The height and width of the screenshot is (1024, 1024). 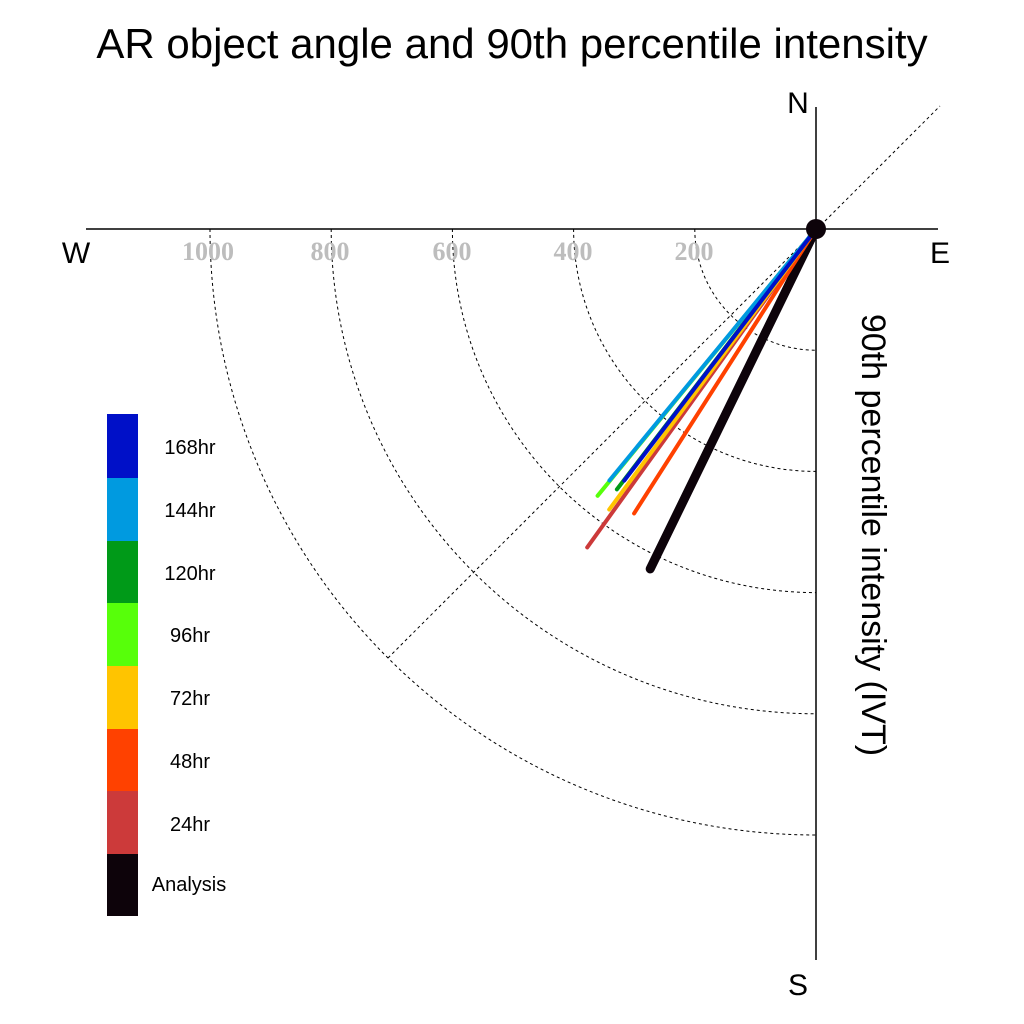 What do you see at coordinates (122, 697) in the screenshot?
I see `legend-swatch-72hr` at bounding box center [122, 697].